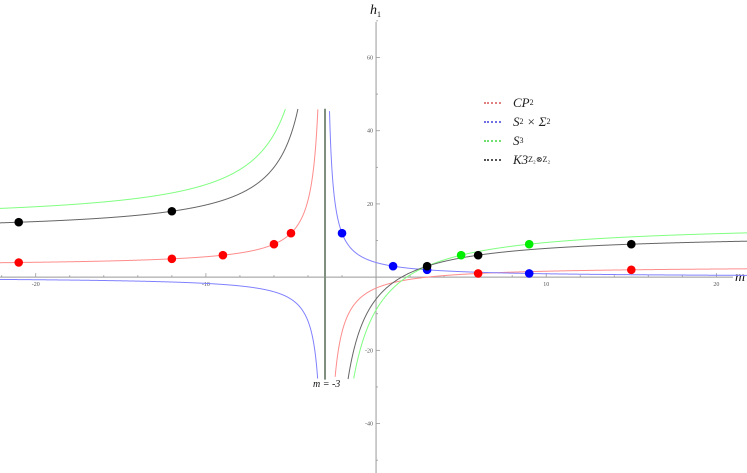  What do you see at coordinates (327, 384) in the screenshot?
I see `asymptote-label: m = -3` at bounding box center [327, 384].